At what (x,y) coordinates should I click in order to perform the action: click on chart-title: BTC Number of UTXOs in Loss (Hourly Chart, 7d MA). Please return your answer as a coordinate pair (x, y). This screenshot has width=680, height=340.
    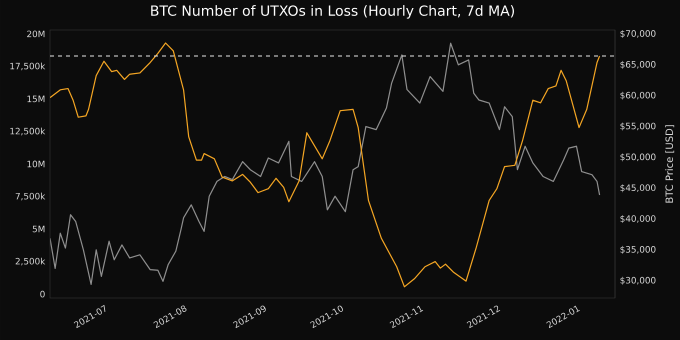
    Looking at the image, I should click on (332, 12).